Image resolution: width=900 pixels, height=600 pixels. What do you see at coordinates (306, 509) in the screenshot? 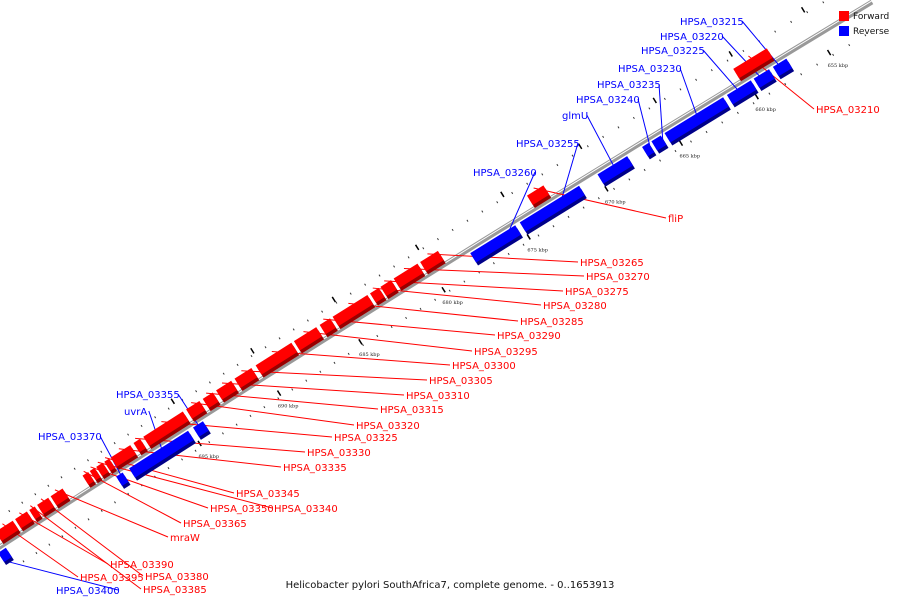
I see `gene-label-HPSA_03340: HPSA_03340` at bounding box center [306, 509].